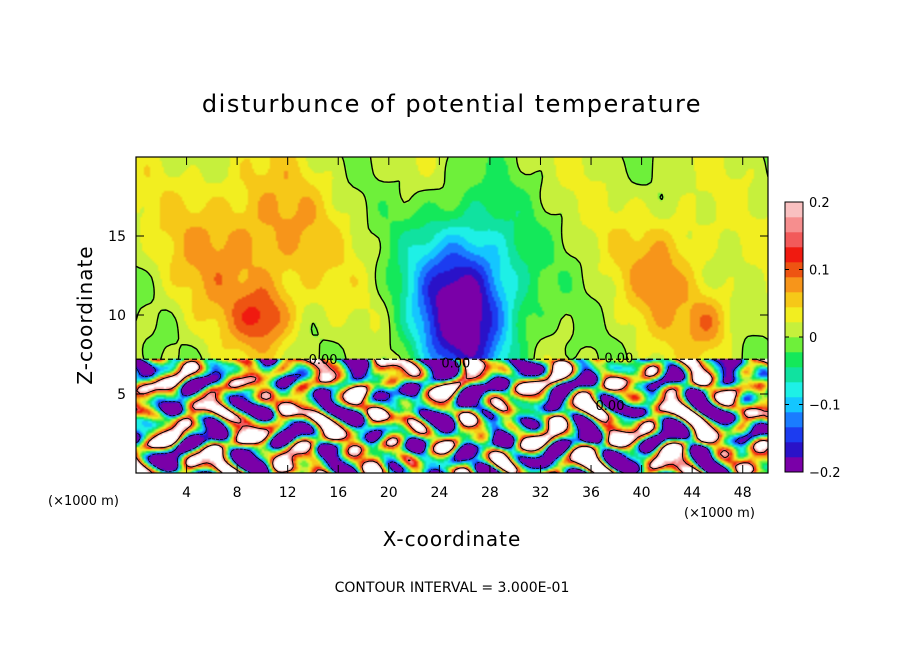  I want to click on x-tick-label: 20, so click(389, 493).